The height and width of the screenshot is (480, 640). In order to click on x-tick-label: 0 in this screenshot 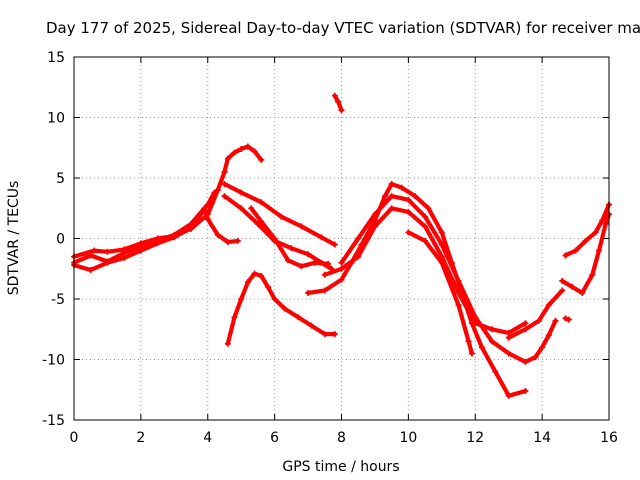, I will do `click(74, 438)`.